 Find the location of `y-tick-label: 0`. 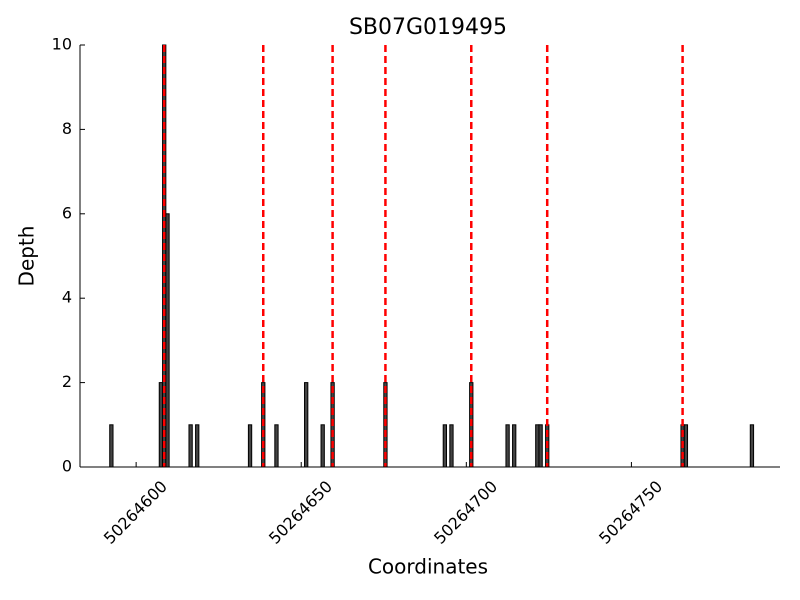

y-tick-label: 0 is located at coordinates (67, 466).